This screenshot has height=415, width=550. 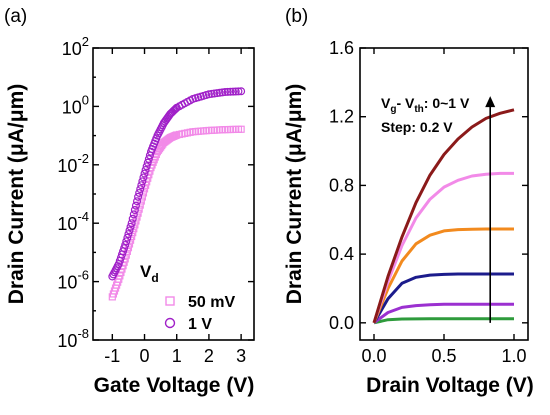 I want to click on y-tick-label: 1.6, so click(x=341, y=48).